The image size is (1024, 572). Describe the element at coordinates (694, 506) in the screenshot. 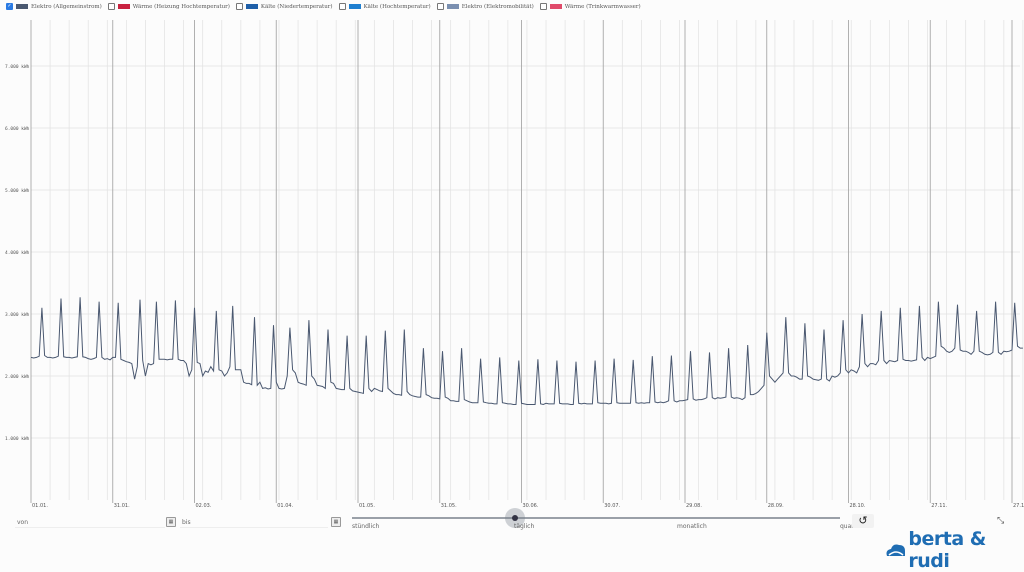

I see `x-tick-label: 29.08.` at that location.